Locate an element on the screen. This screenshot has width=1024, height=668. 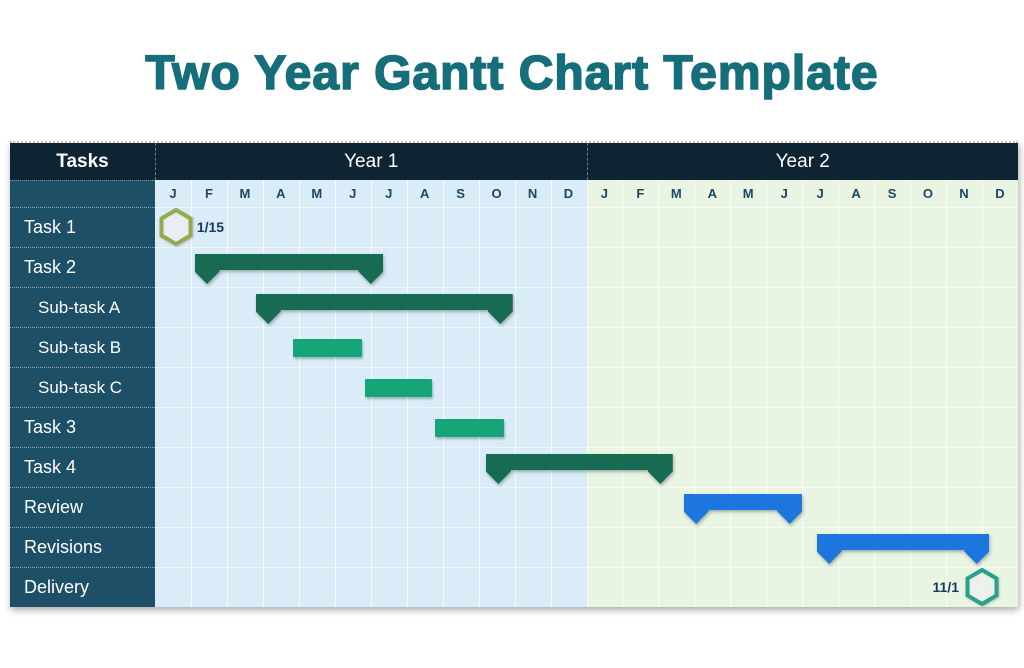
gantt-bar-sub-task-b is located at coordinates (327, 348).